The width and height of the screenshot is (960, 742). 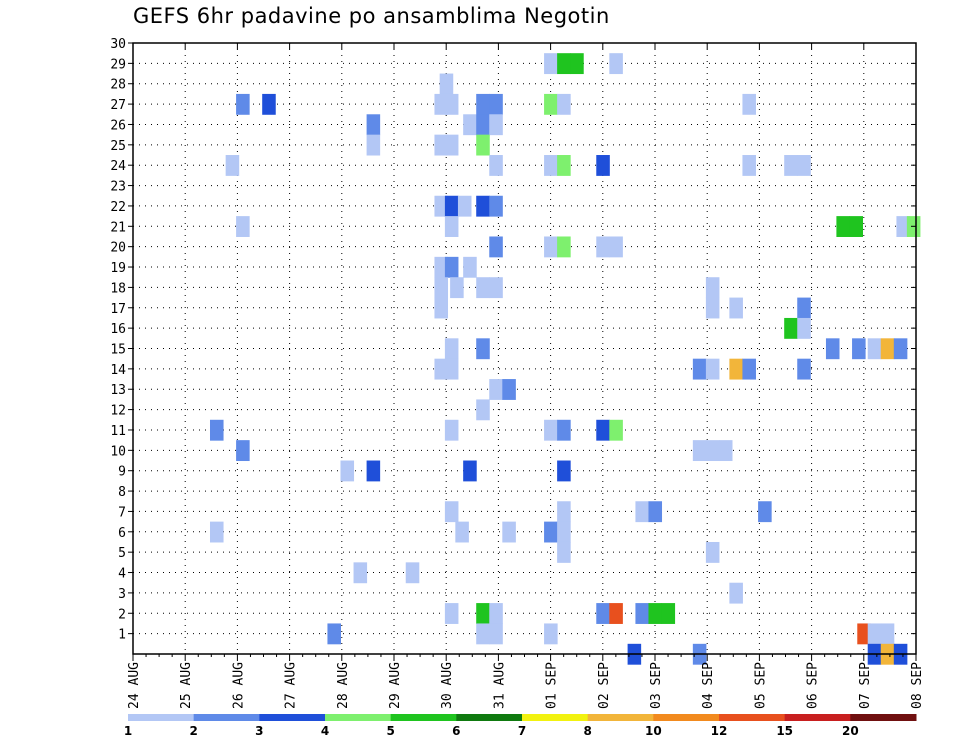 What do you see at coordinates (122, 472) in the screenshot?
I see `y-tick-label: 9` at bounding box center [122, 472].